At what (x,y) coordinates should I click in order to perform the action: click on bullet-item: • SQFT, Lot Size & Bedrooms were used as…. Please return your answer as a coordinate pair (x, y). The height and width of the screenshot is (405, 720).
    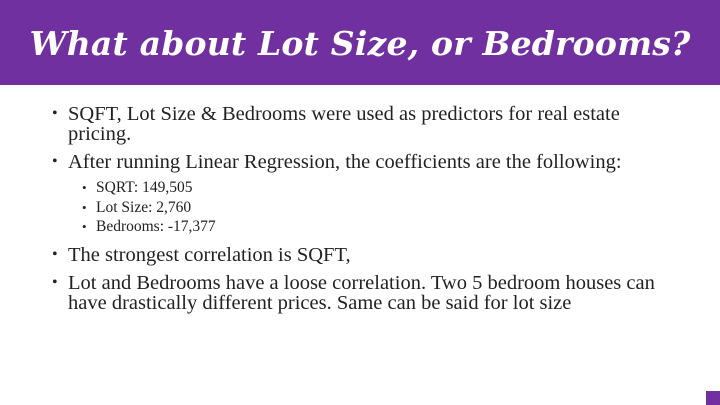
    Looking at the image, I should click on (362, 124).